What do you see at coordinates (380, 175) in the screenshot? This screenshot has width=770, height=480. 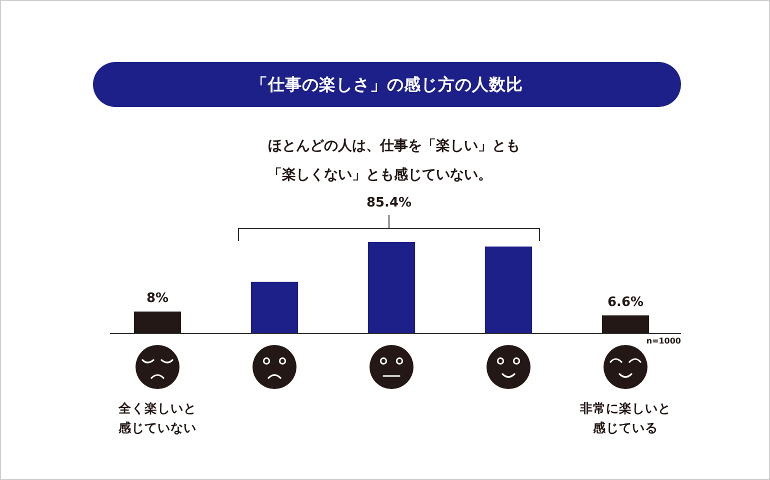 I see `subtitle: 「楽しくない」とも感じていない。` at bounding box center [380, 175].